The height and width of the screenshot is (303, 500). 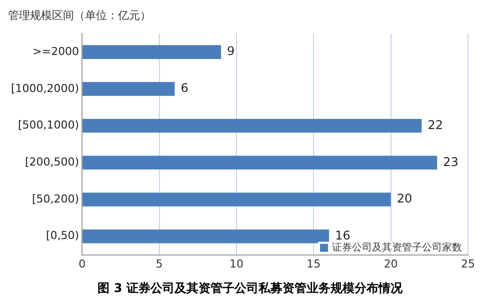 I want to click on data-label: 20, so click(x=404, y=199).